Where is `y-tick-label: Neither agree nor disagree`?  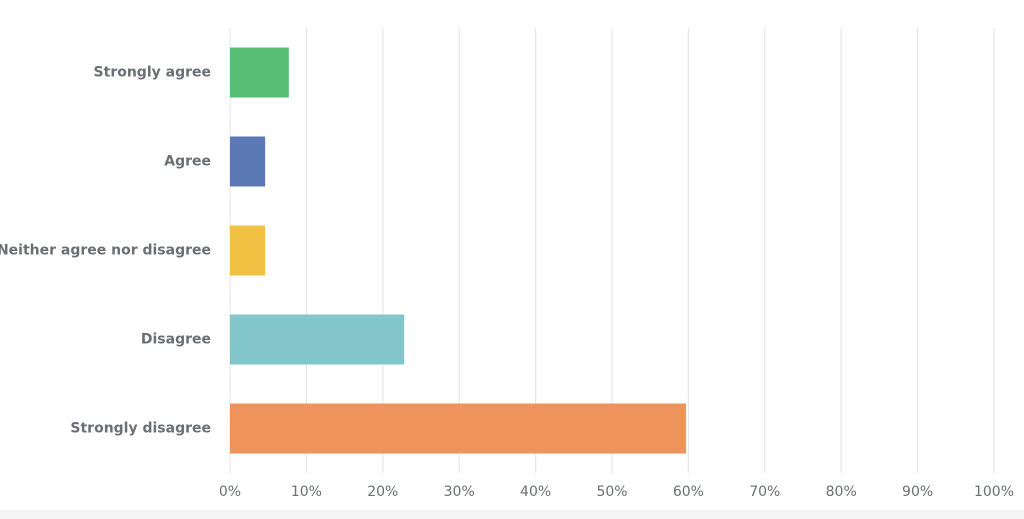
y-tick-label: Neither agree nor disagree is located at coordinates (105, 251).